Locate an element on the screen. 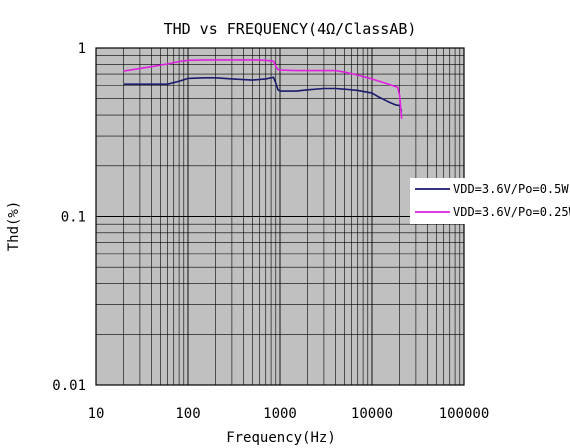 This screenshot has height=448, width=570. x-tick-label: 100 is located at coordinates (187, 414).